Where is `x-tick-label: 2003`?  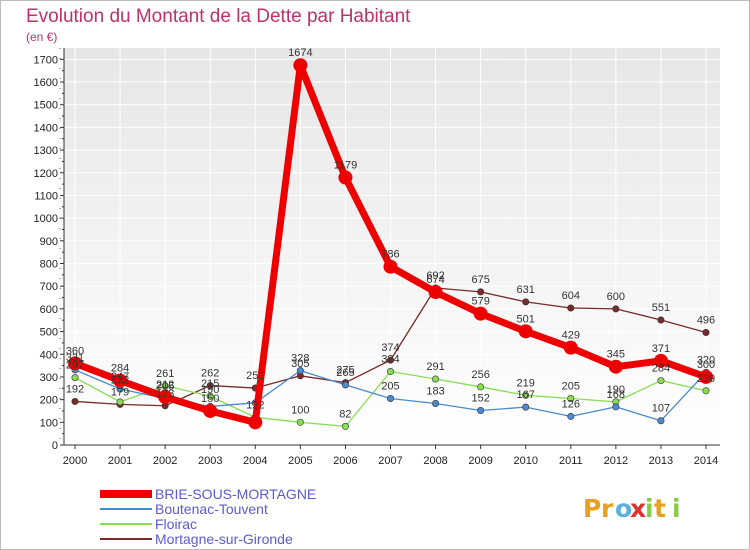 x-tick-label: 2003 is located at coordinates (210, 461).